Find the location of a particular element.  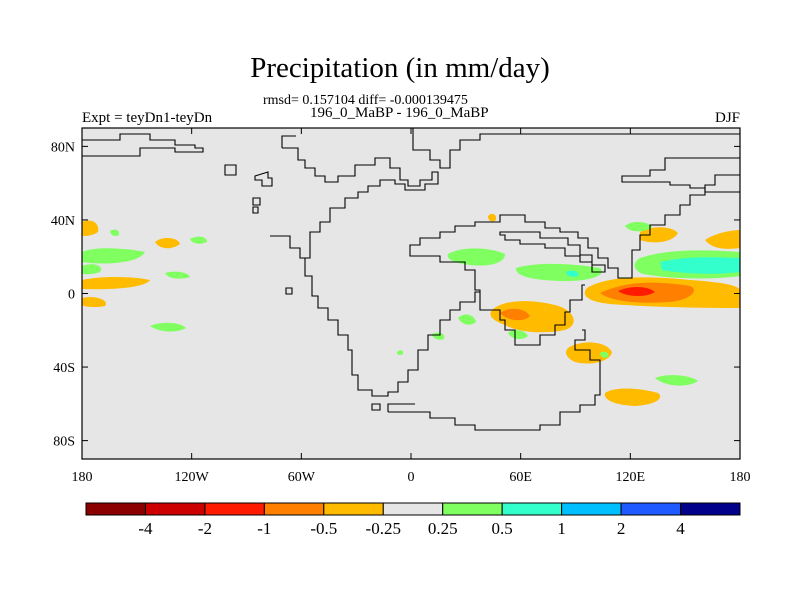

colorbar-label: -2 is located at coordinates (205, 528).